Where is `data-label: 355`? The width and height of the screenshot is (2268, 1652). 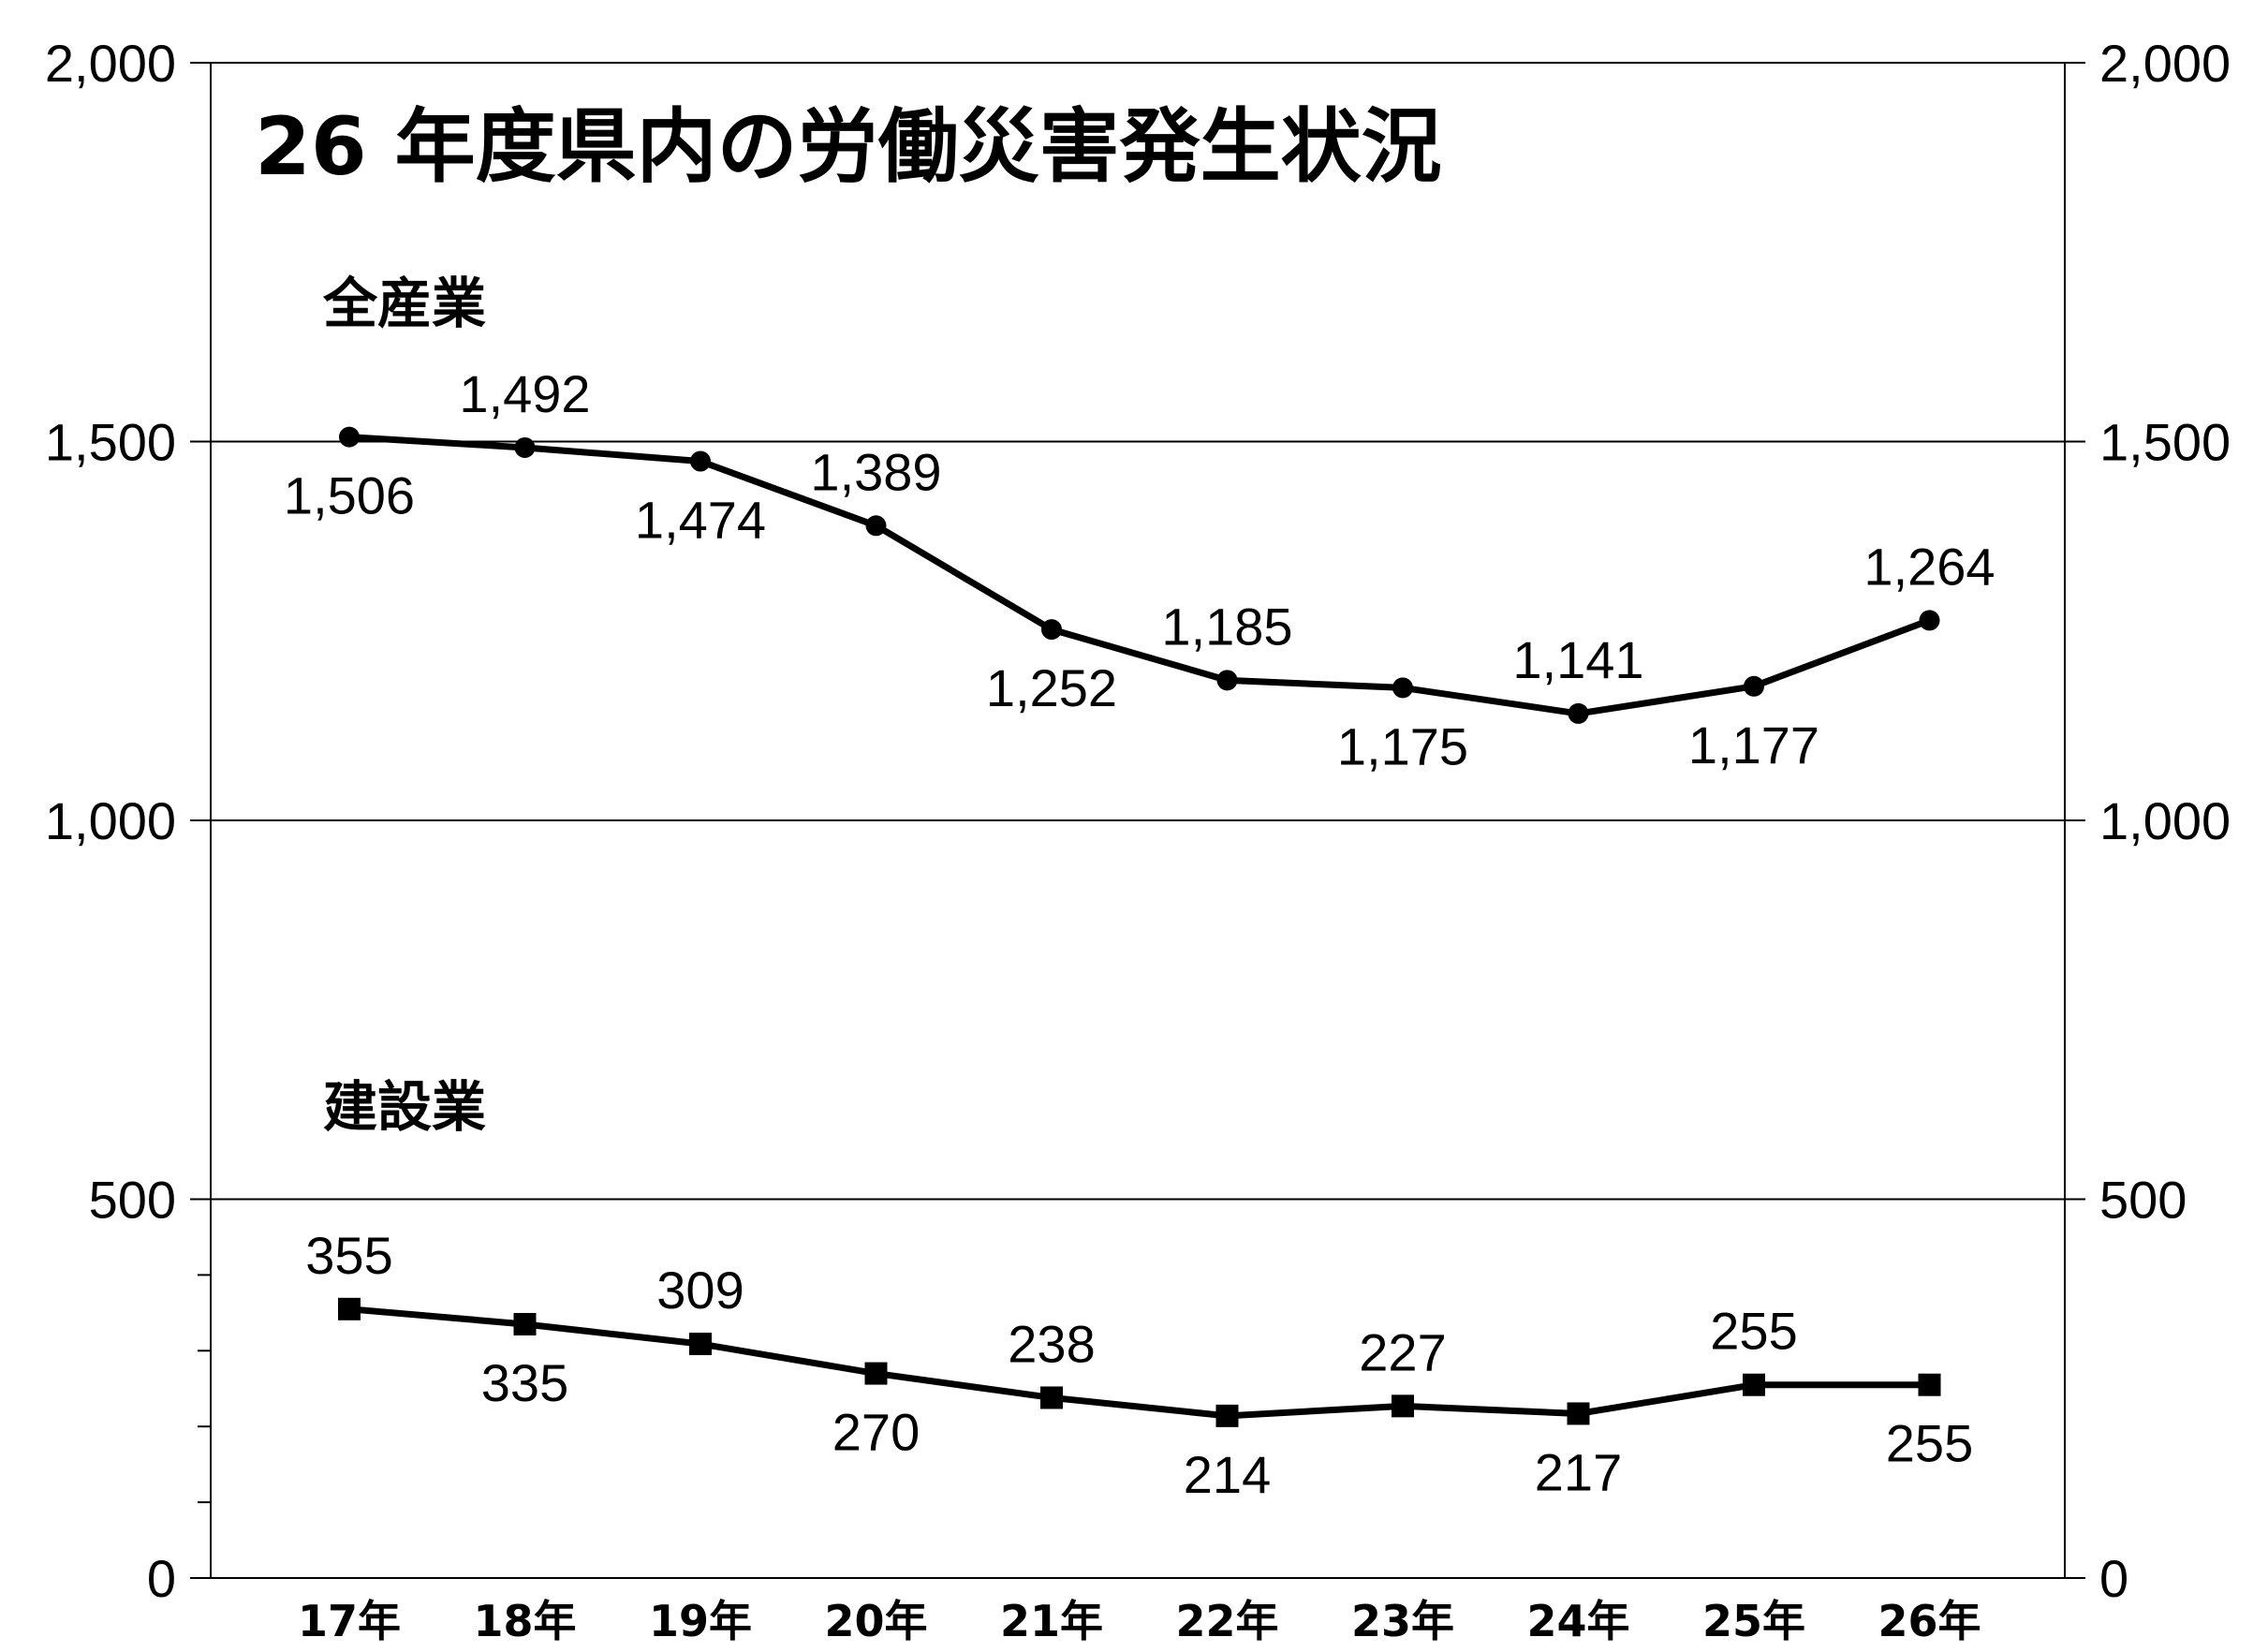
data-label: 355 is located at coordinates (349, 1255).